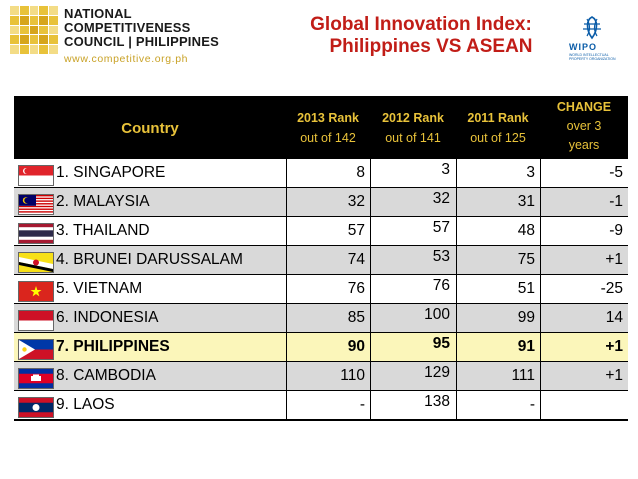 This screenshot has width=638, height=479. Describe the element at coordinates (413, 173) in the screenshot. I see `rank-2012: 3` at that location.